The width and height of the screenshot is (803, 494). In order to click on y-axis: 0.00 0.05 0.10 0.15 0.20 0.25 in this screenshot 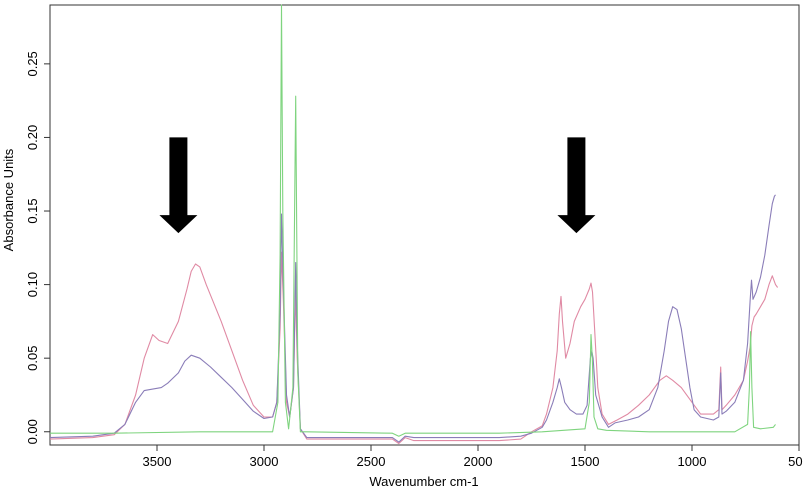, I will do `click(37, 247)`.